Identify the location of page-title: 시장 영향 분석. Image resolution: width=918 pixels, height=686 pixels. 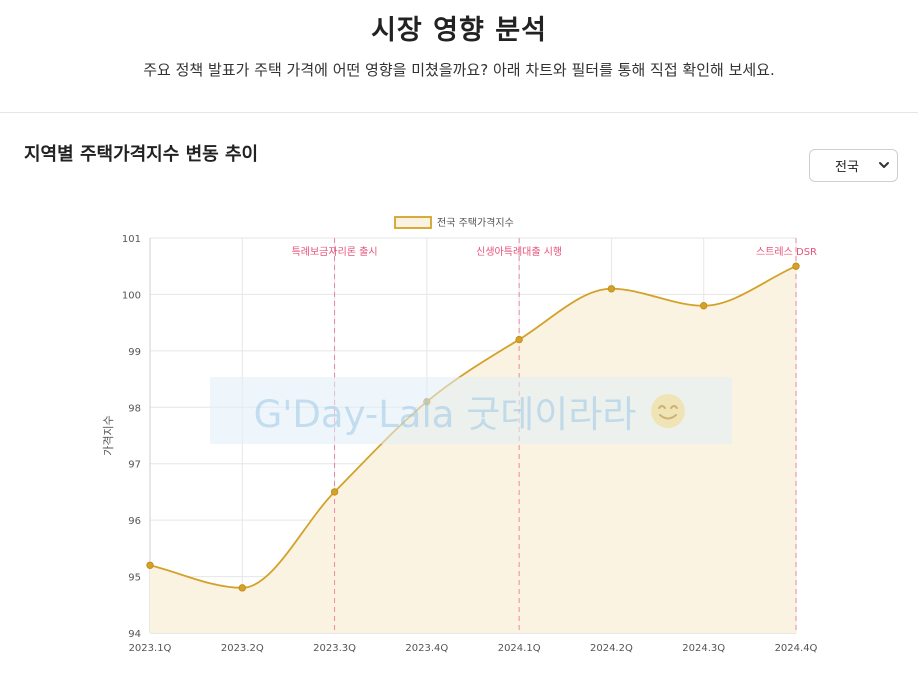
(459, 30).